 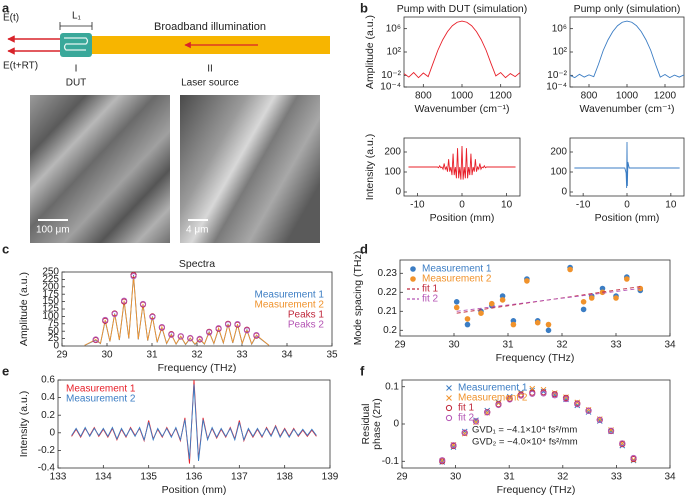 I want to click on y-tick-label: -0.1, so click(x=391, y=461).